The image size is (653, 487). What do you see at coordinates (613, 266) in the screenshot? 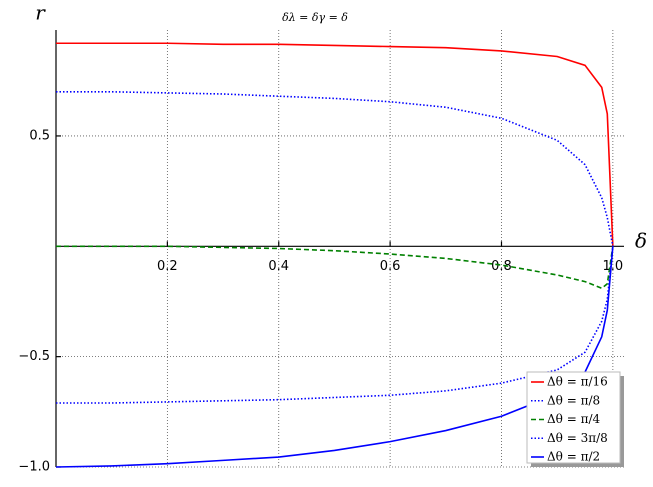
I see `x-tick-label: 1.0` at bounding box center [613, 266].